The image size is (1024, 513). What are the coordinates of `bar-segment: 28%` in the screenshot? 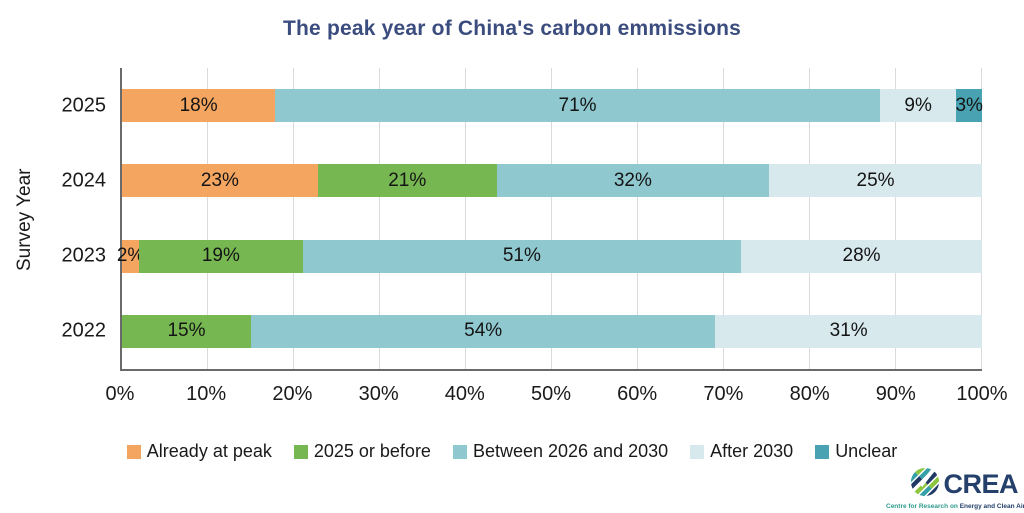 It's located at (861, 256).